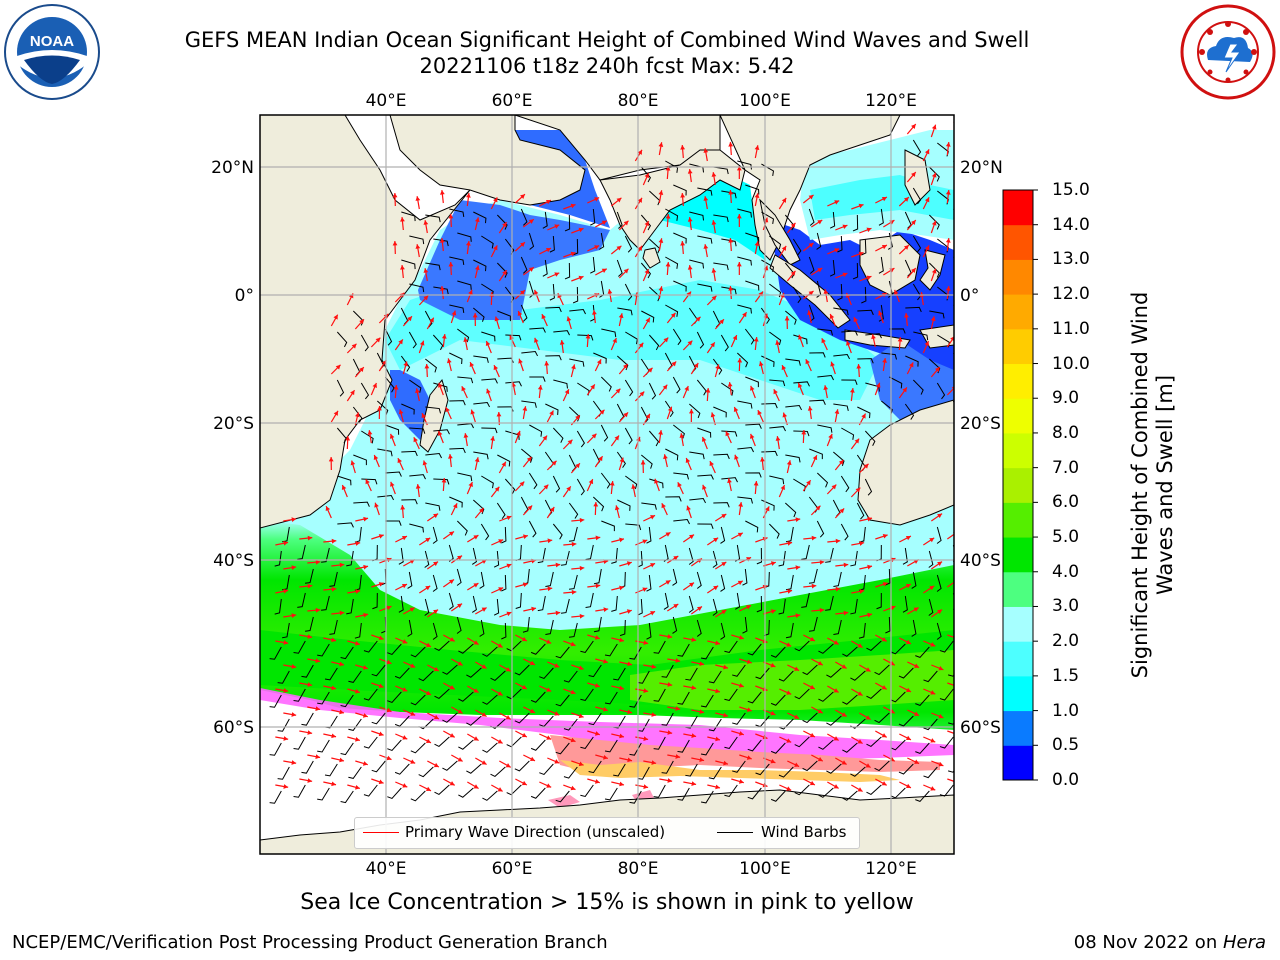 This screenshot has width=1280, height=960. What do you see at coordinates (1066, 710) in the screenshot?
I see `colorbar-tick-label: 1.0` at bounding box center [1066, 710].